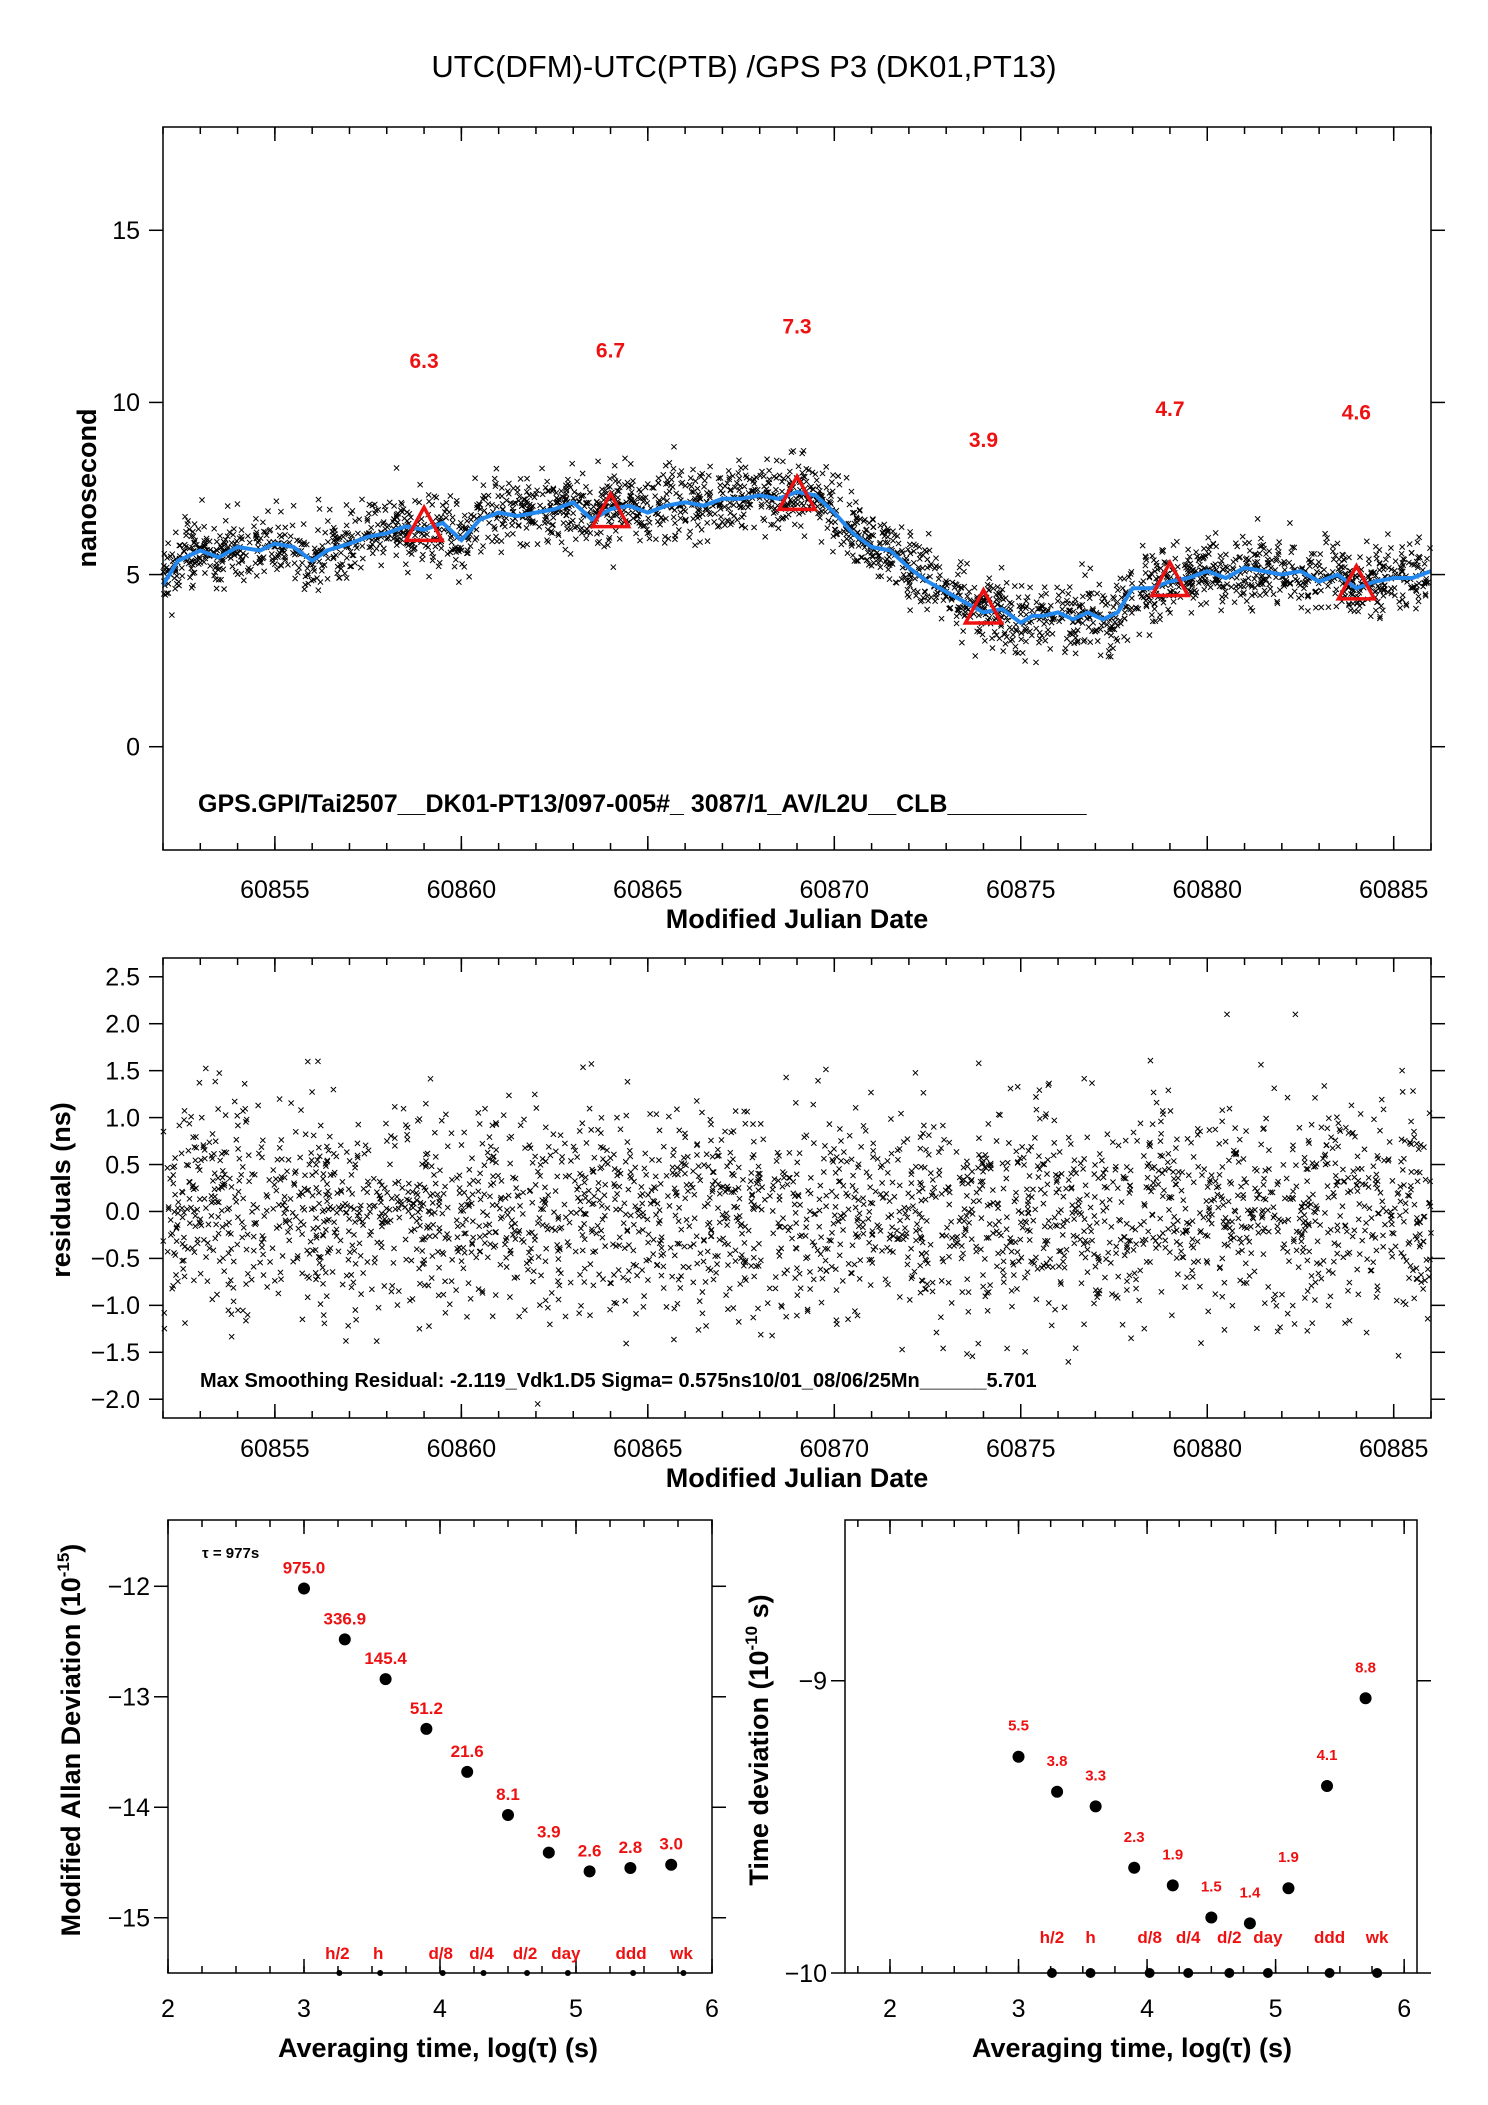 The height and width of the screenshot is (2105, 1488). What do you see at coordinates (796, 327) in the screenshot?
I see `marker-label: 7.3` at bounding box center [796, 327].